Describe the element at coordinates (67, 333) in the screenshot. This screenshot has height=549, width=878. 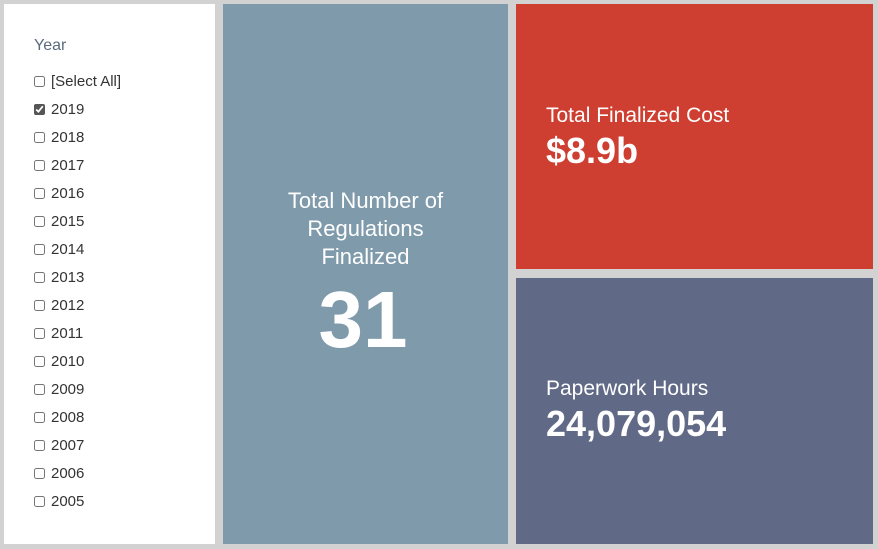
I see `year-option-label: 2011` at that location.